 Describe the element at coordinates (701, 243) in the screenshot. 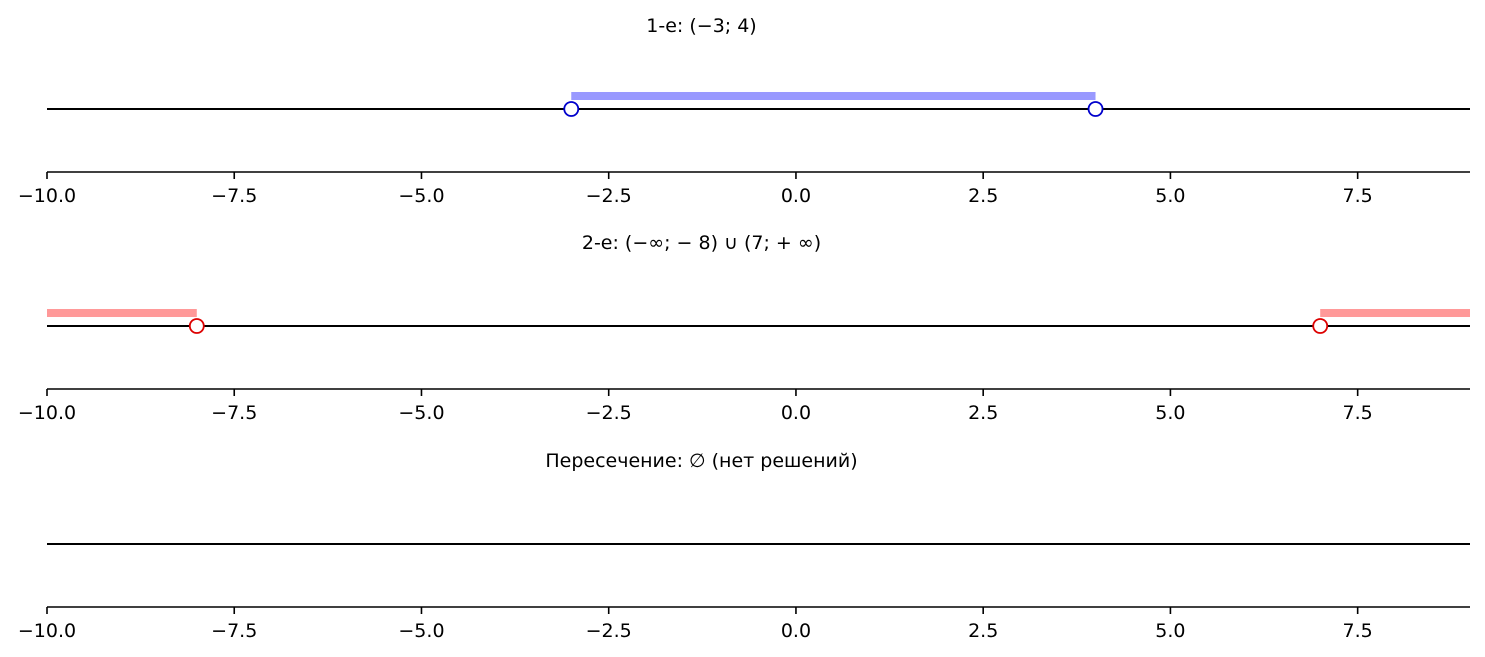

I see `panel-title: 2-е: (−∞; − 8) ∪ (7; + ∞)` at that location.